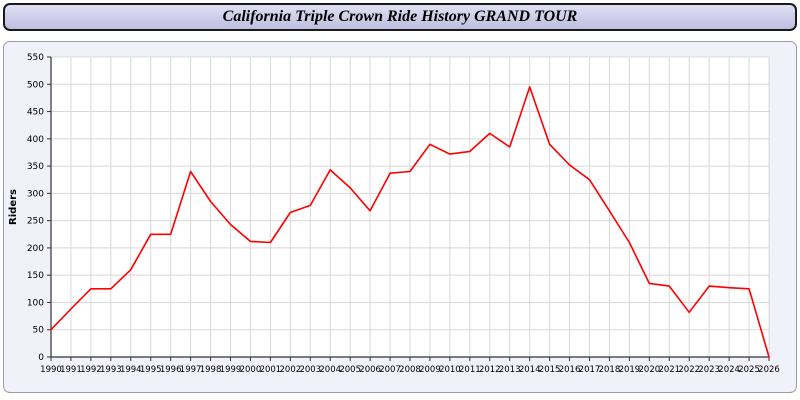 Image resolution: width=800 pixels, height=400 pixels. Describe the element at coordinates (71, 370) in the screenshot. I see `x-tick-label: 1991` at that location.